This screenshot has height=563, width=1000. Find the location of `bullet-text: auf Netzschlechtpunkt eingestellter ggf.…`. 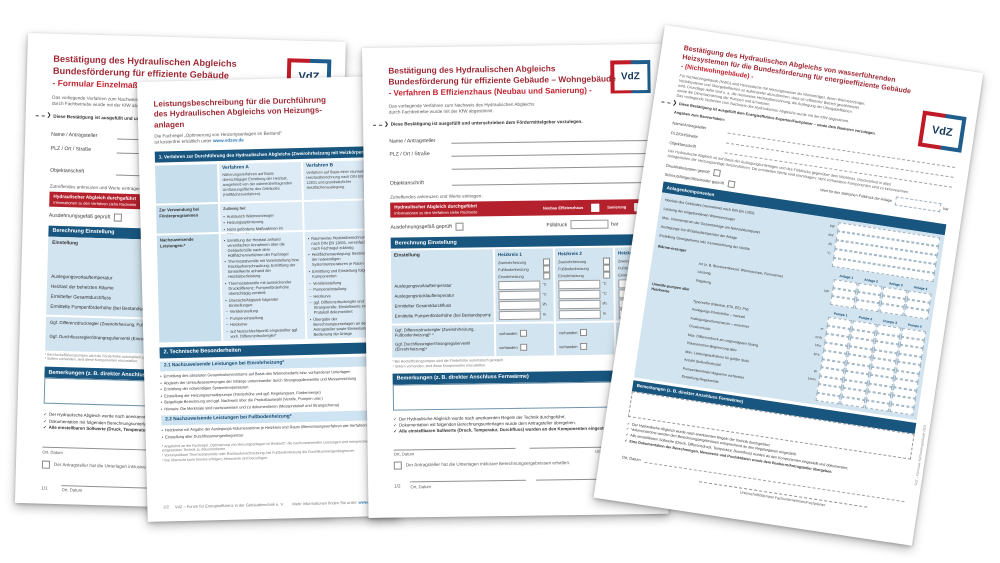

bullet-text: auf Netzschlechtpunkt eingestellter ggf.… is located at coordinates (264, 333).